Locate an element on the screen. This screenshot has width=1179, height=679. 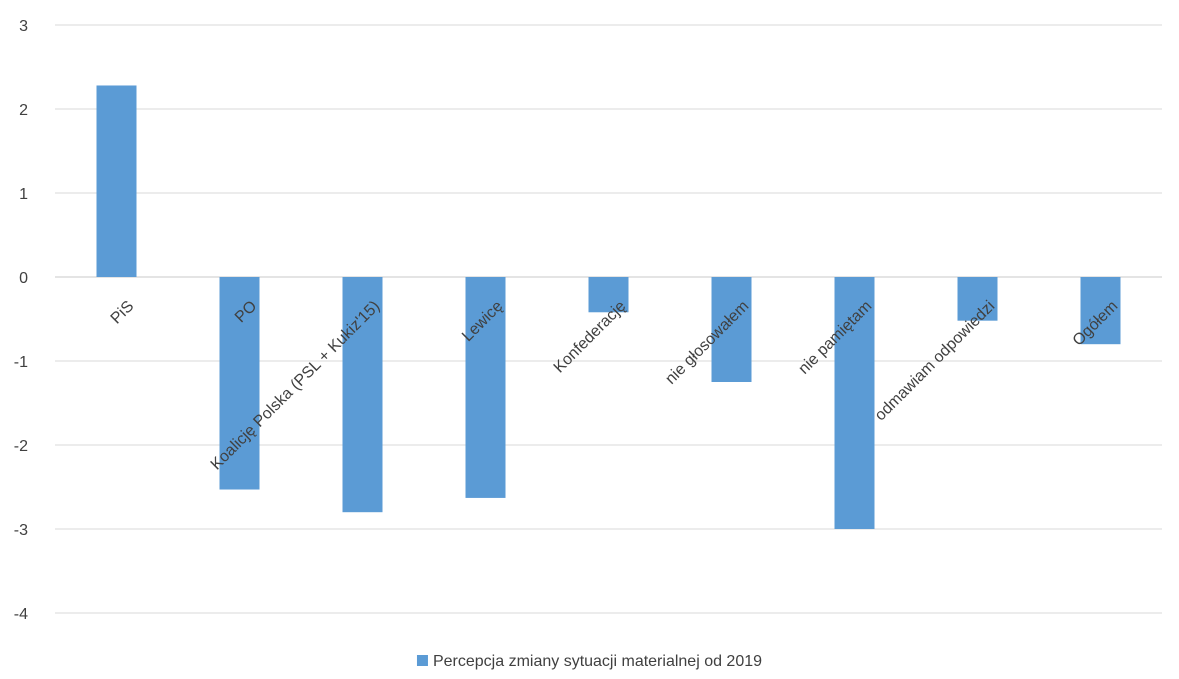
y-tick-label: 3 is located at coordinates (23, 26).